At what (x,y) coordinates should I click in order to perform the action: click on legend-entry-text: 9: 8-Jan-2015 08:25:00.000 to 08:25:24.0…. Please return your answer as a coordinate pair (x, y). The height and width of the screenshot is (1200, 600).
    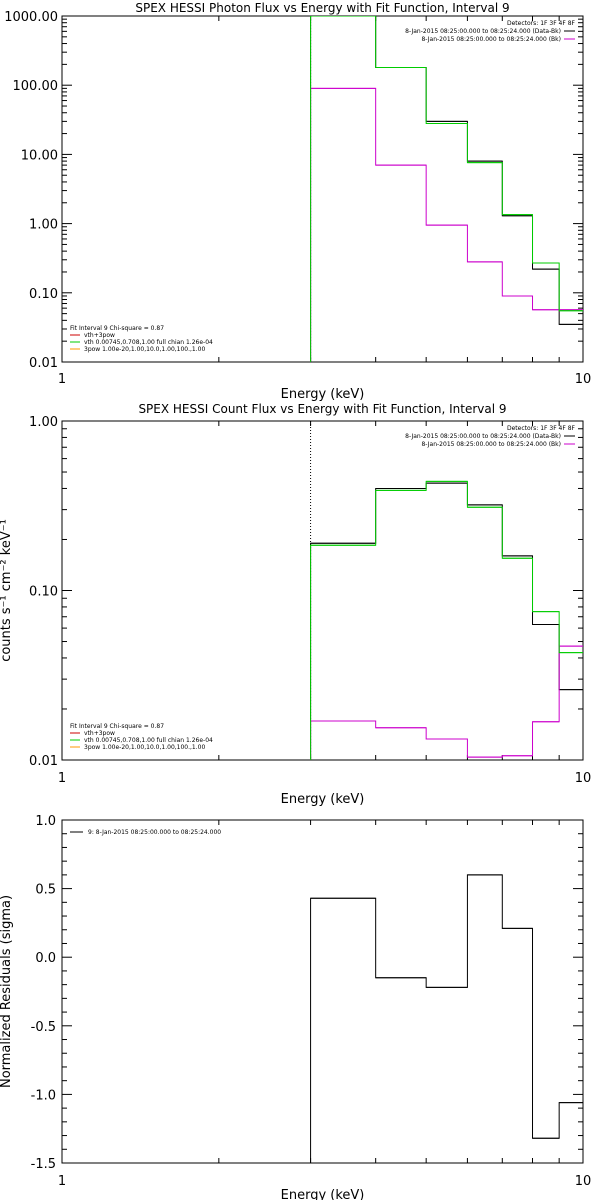
    Looking at the image, I should click on (154, 832).